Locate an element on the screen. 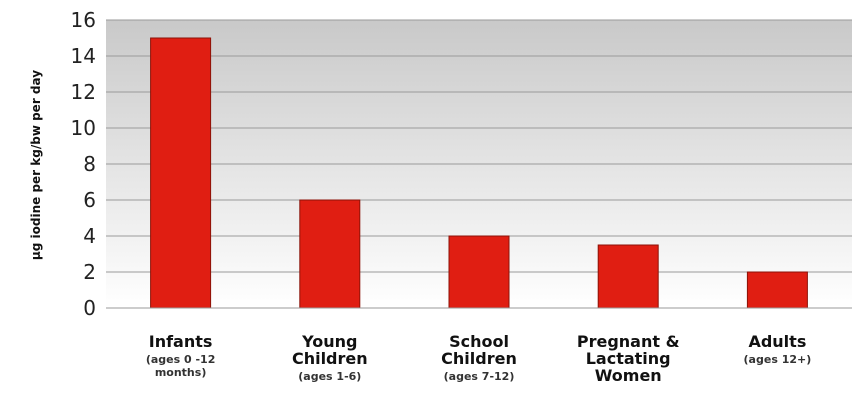 The width and height of the screenshot is (859, 398). y-axis-ticks: 0 2 4 6 8 10 12 14 16 is located at coordinates (83, 164).